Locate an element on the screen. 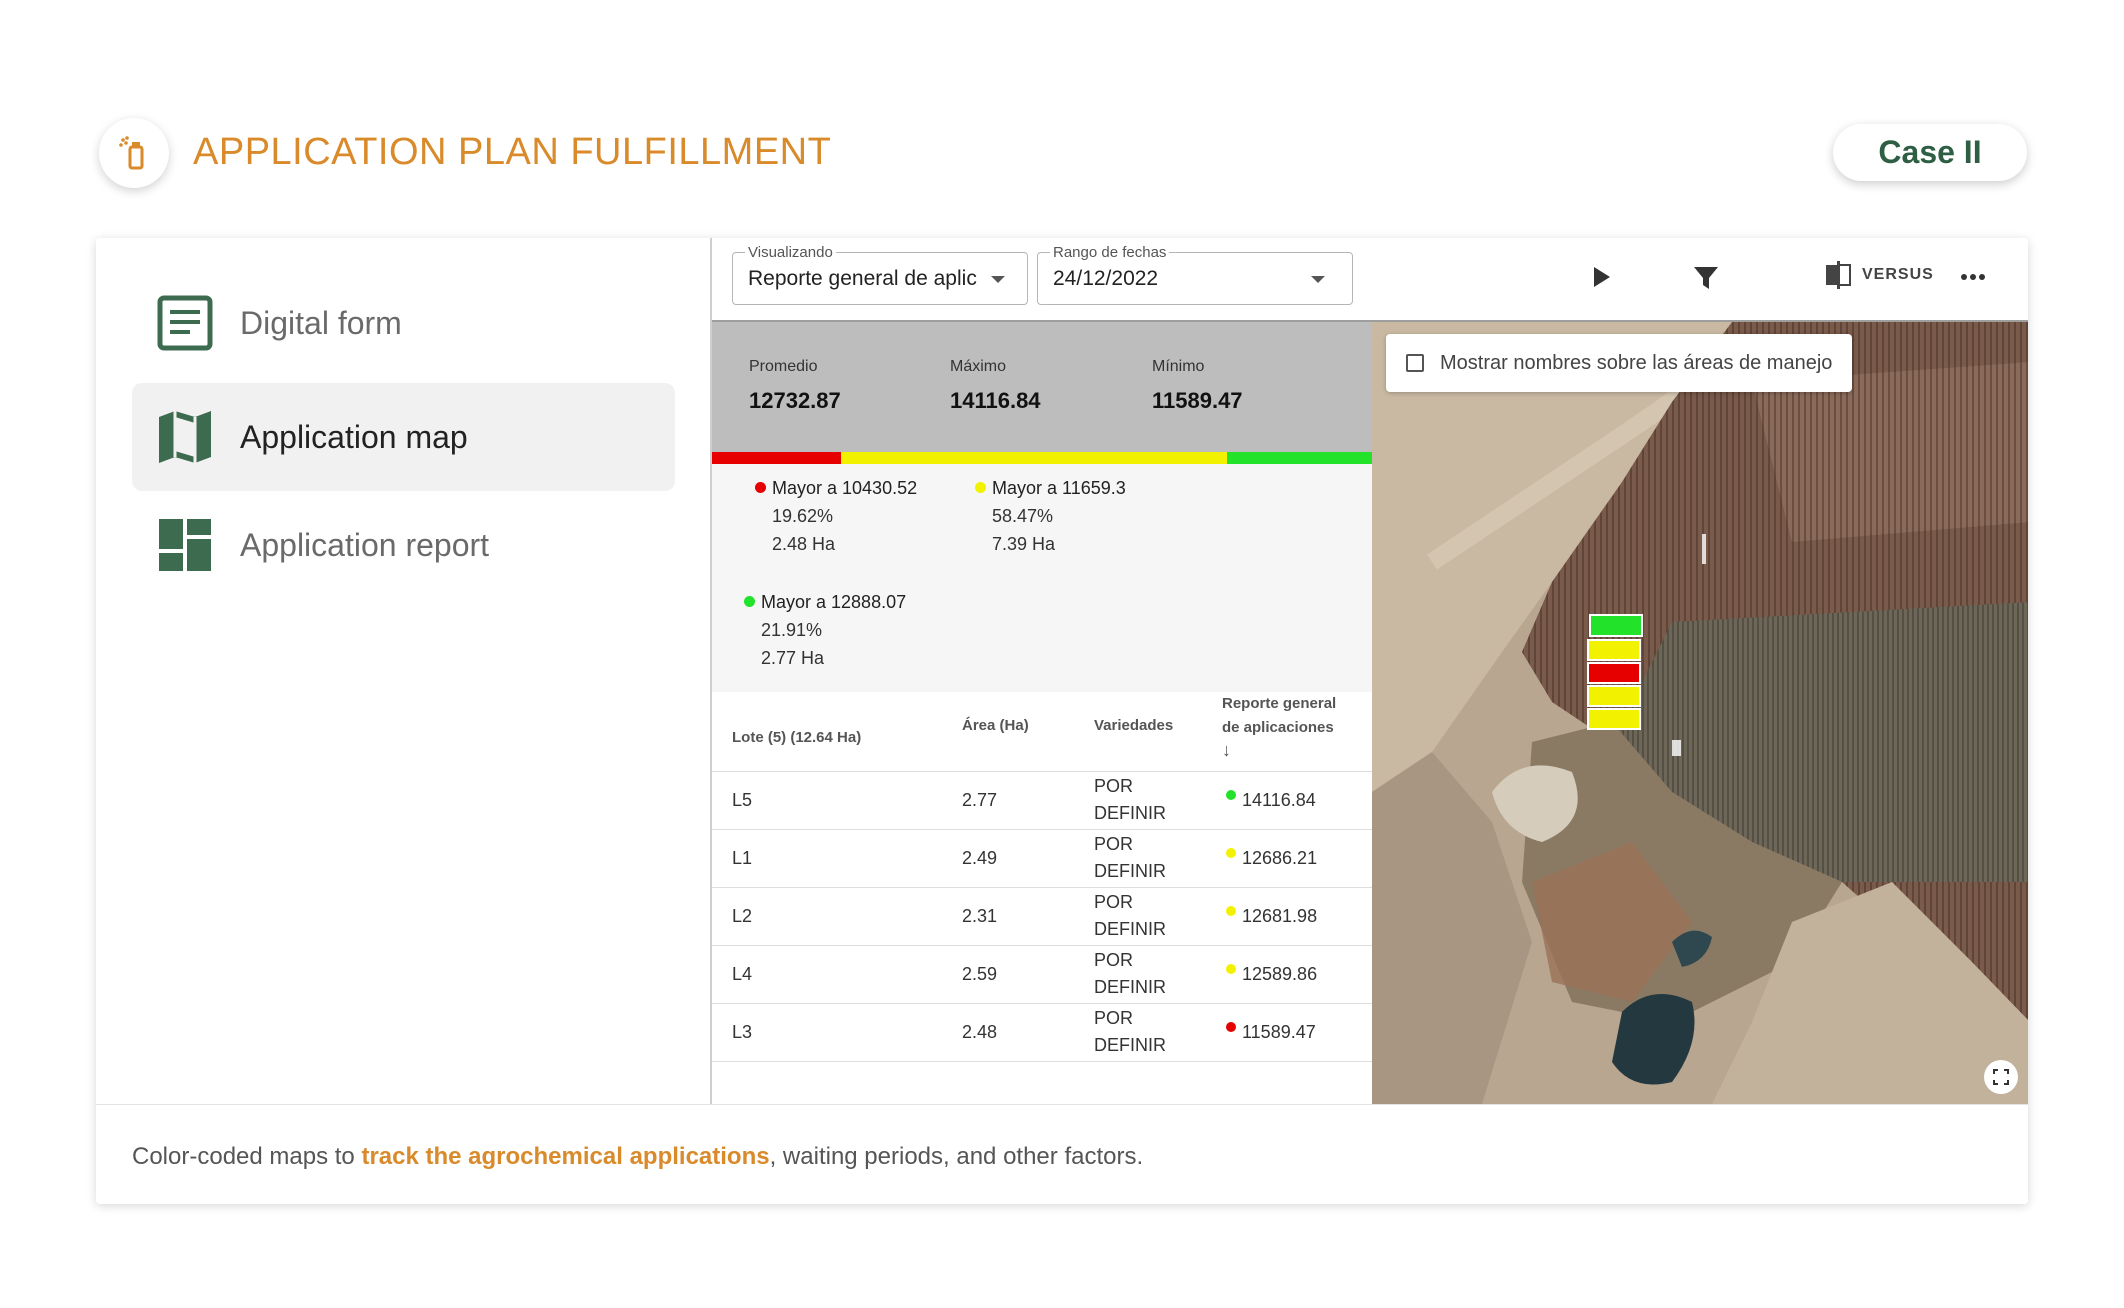  table-row: L1 2.49 POR DEFINIR 12686.21 is located at coordinates (1042, 859).